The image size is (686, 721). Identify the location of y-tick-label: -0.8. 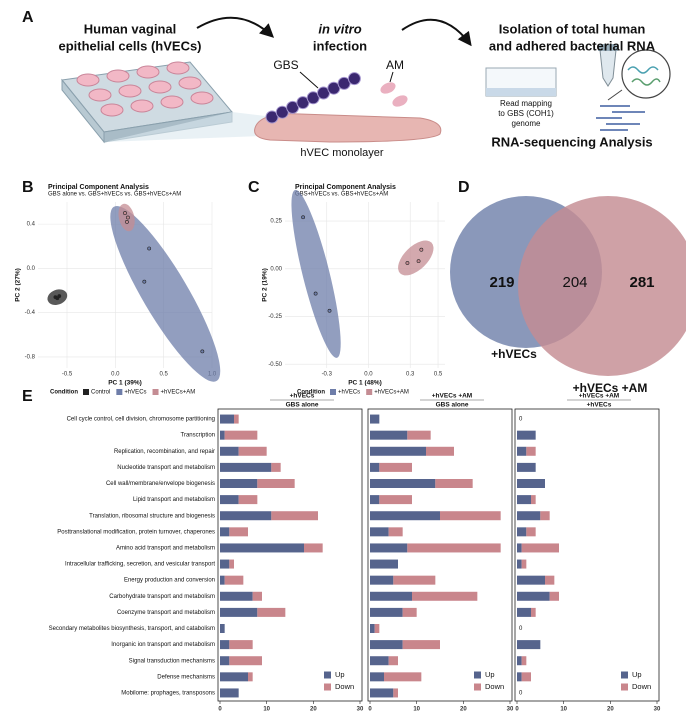
(30, 358).